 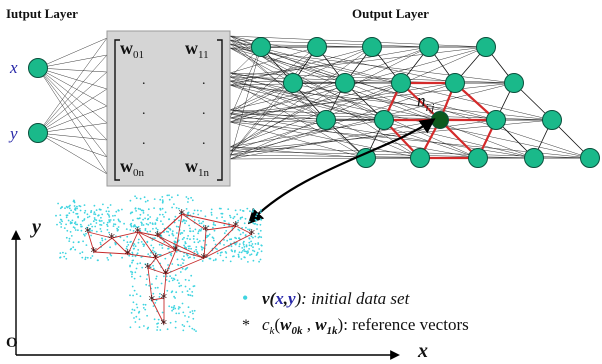 What do you see at coordinates (425, 102) in the screenshot?
I see `neuron-label: ni,j` at bounding box center [425, 102].